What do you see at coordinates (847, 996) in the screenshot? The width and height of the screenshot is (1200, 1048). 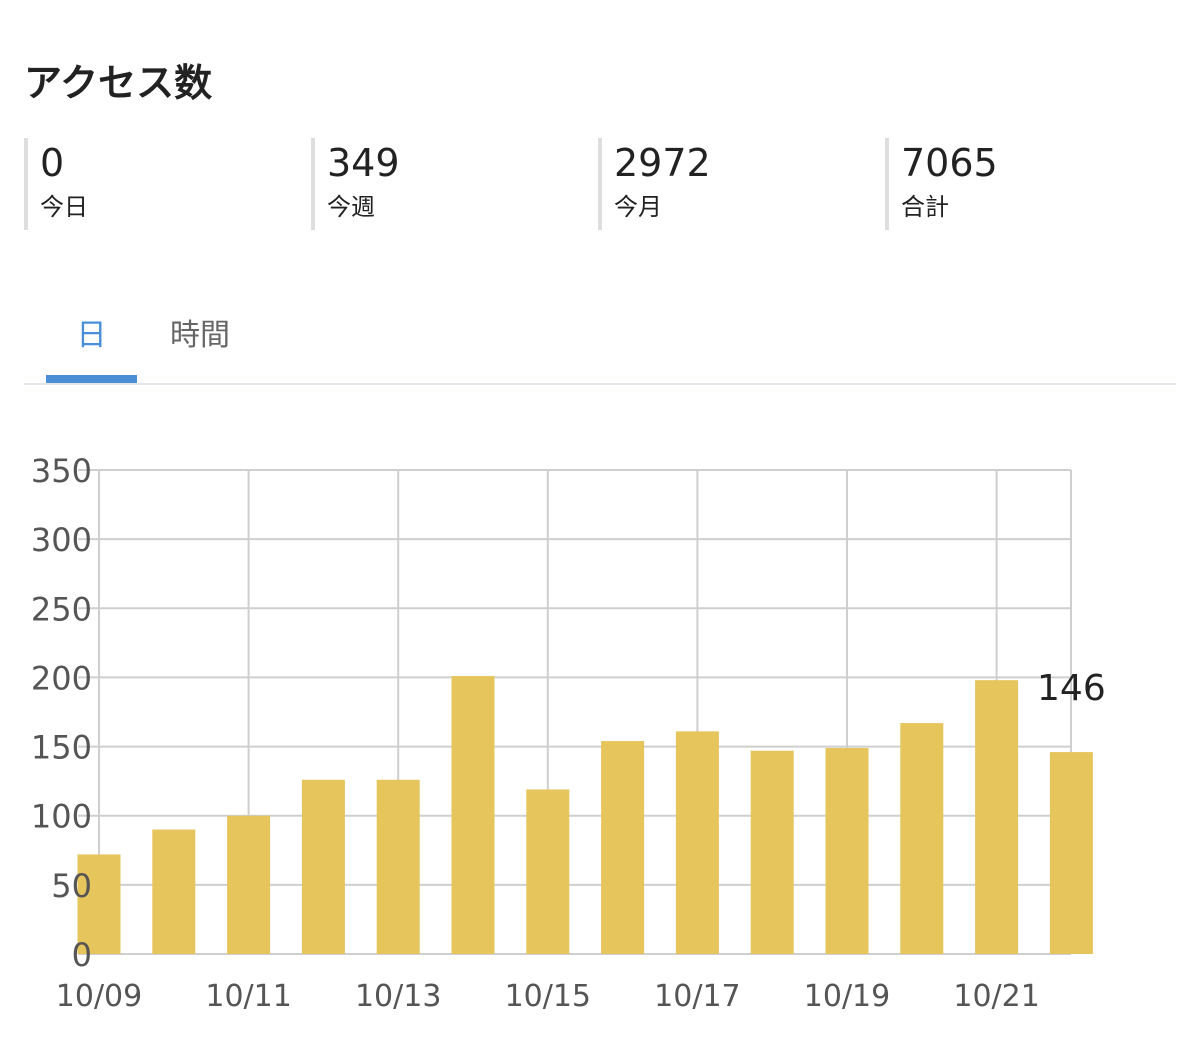 I see `x-tick-label: 10/19` at bounding box center [847, 996].